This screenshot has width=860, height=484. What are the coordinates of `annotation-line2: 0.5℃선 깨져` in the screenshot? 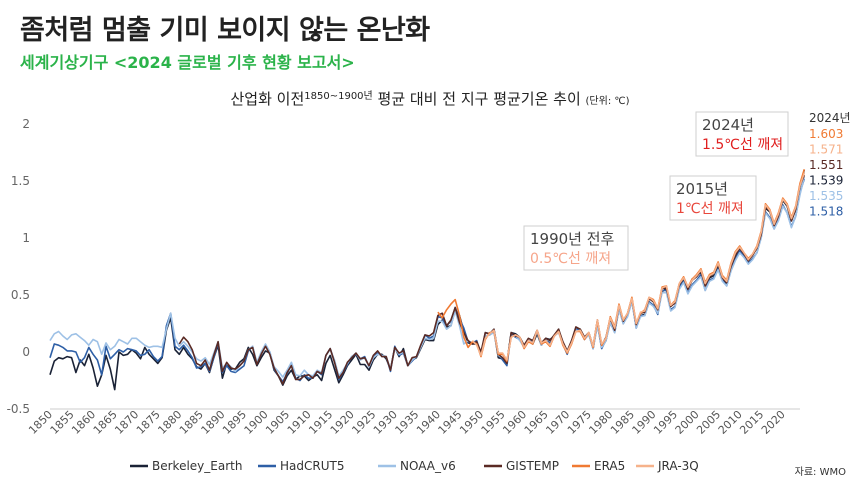 It's located at (570, 259).